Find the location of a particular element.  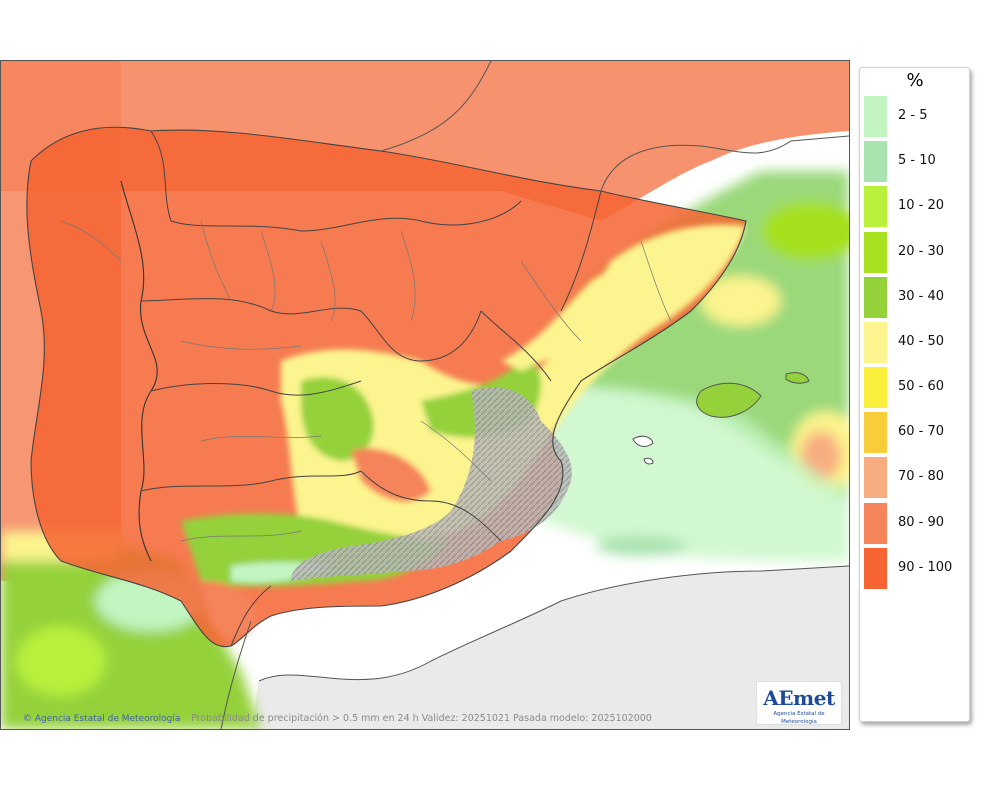

legend-item: 20 - 30 is located at coordinates (916, 253).